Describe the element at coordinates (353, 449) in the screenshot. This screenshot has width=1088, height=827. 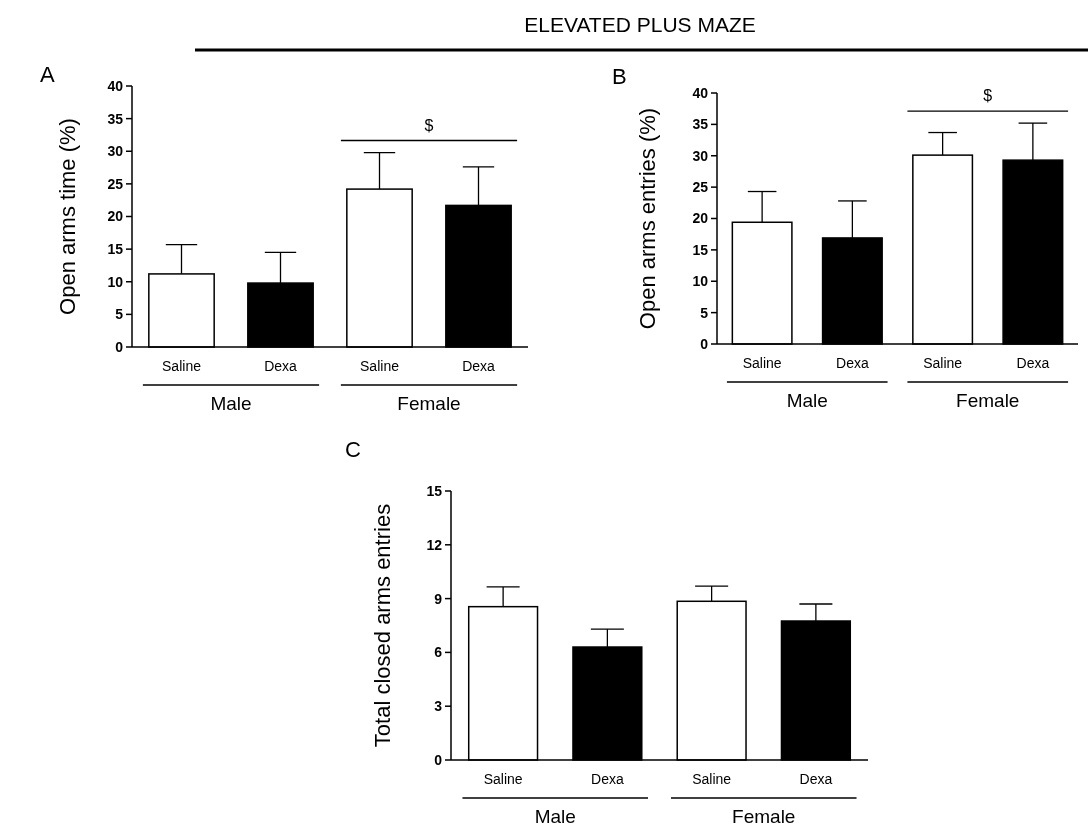
I see `text: C` at that location.